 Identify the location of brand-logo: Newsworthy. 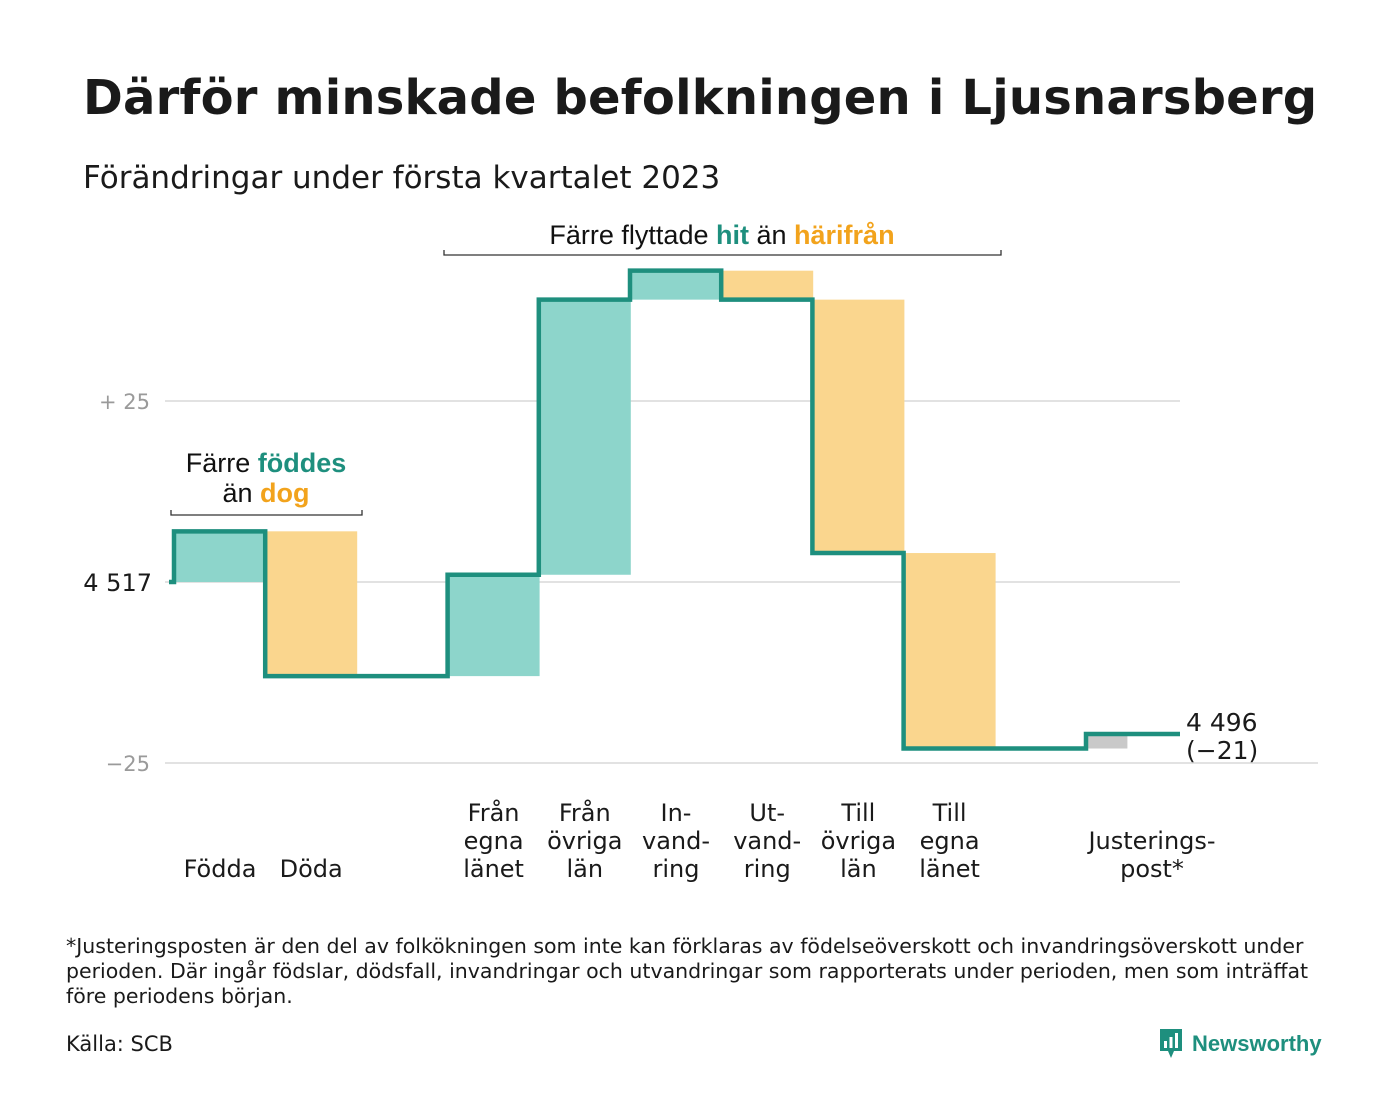
(1240, 1044).